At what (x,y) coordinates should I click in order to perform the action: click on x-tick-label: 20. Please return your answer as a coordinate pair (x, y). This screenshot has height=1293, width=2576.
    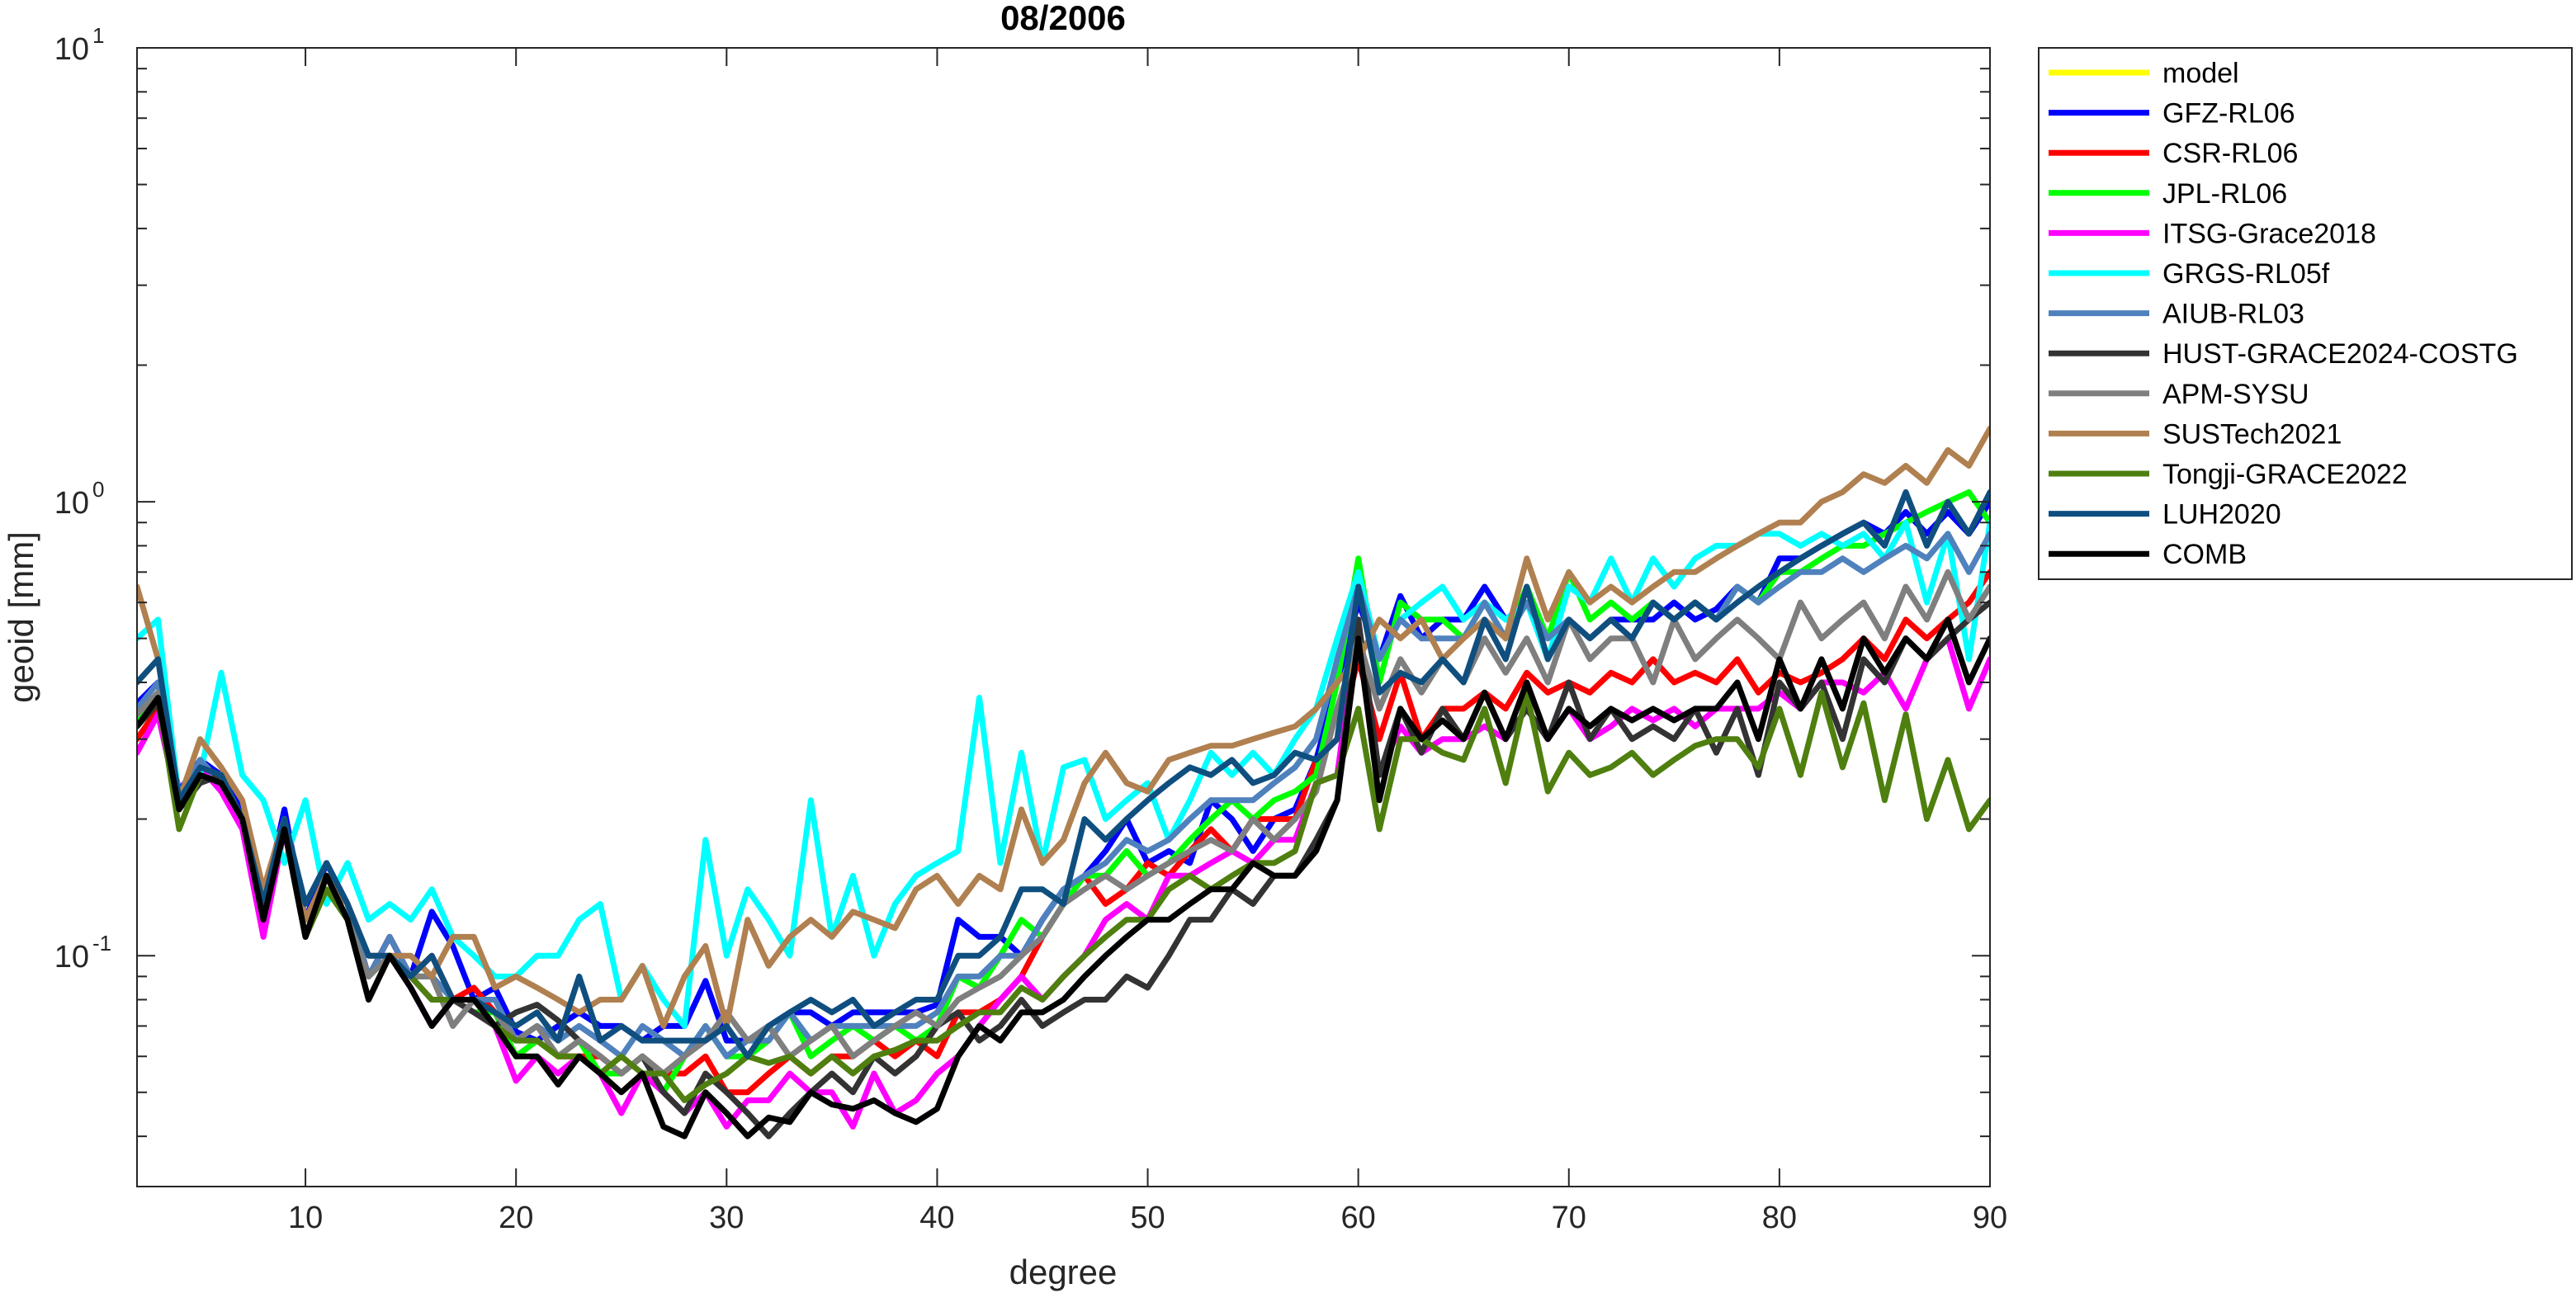
    Looking at the image, I should click on (516, 1218).